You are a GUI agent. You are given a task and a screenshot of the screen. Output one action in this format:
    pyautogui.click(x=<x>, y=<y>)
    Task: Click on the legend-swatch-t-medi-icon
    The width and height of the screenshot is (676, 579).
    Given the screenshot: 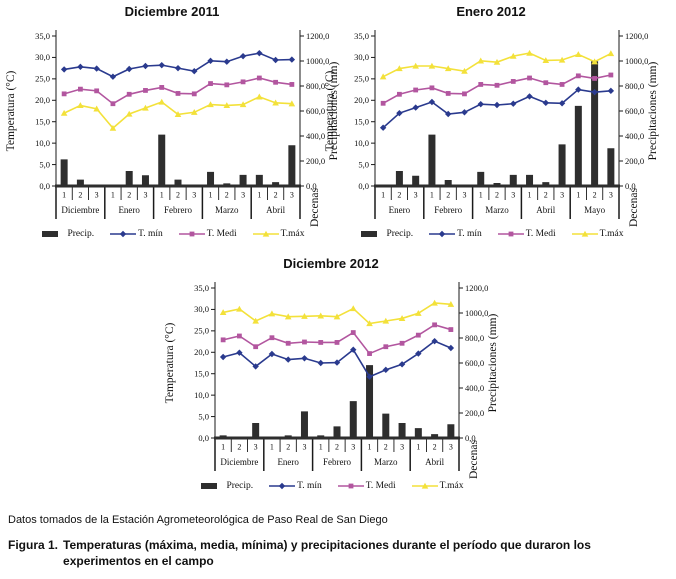 What is the action you would take?
    pyautogui.click(x=191, y=234)
    